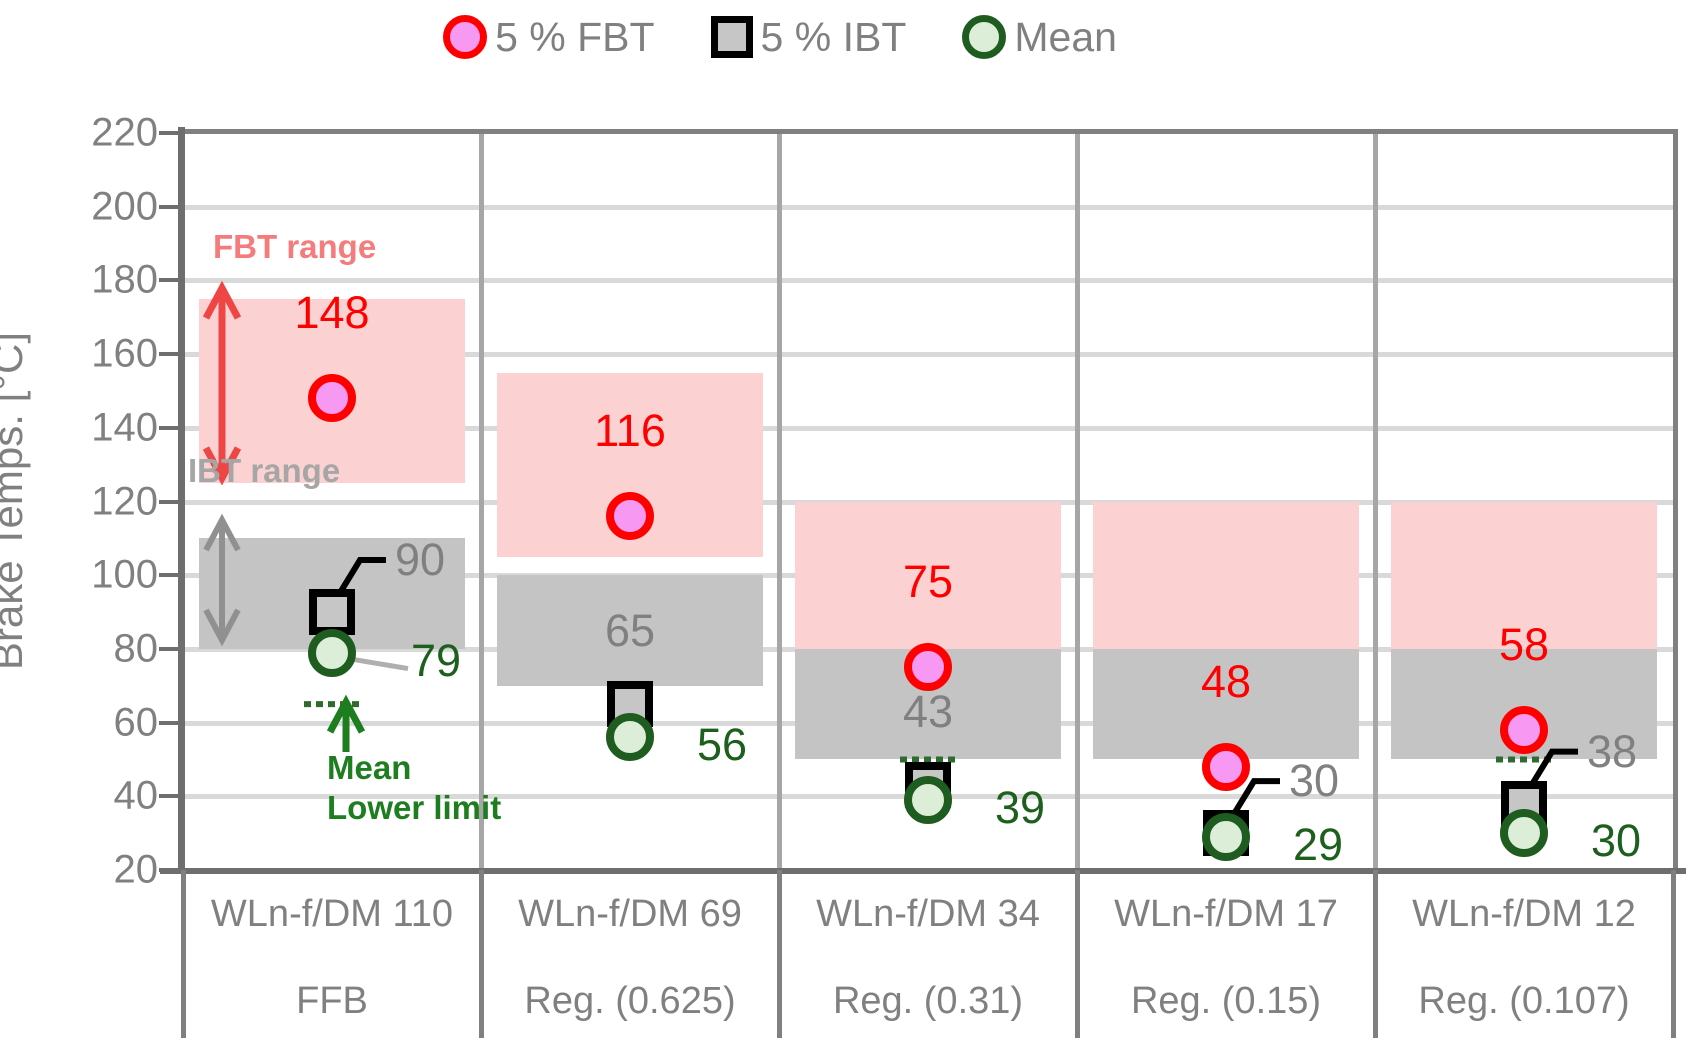 The image size is (1697, 1057). Describe the element at coordinates (332, 313) in the screenshot. I see `fbt-value-label: 148` at that location.